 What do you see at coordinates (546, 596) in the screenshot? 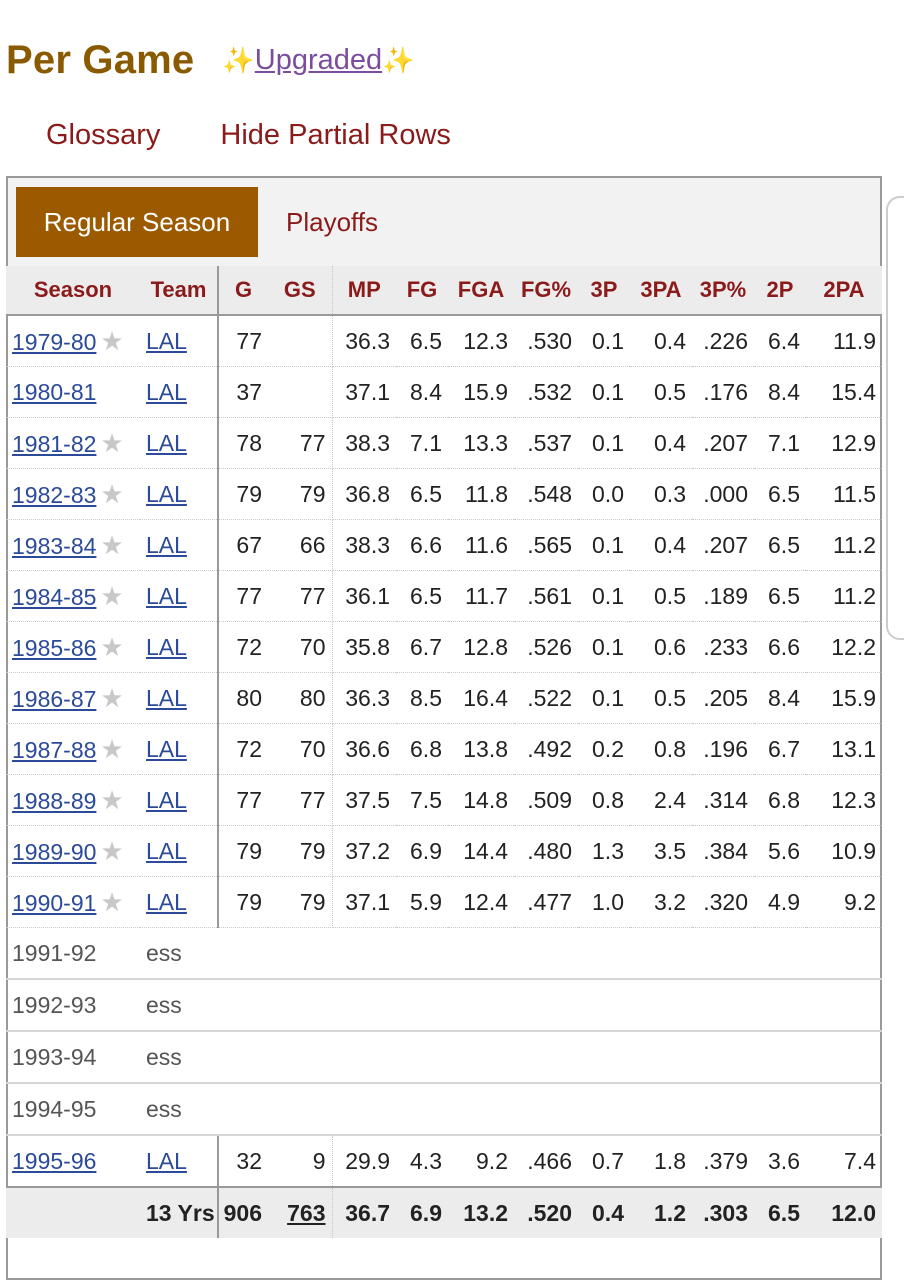
I see `stat-cell-fg-pct: .561` at bounding box center [546, 596].